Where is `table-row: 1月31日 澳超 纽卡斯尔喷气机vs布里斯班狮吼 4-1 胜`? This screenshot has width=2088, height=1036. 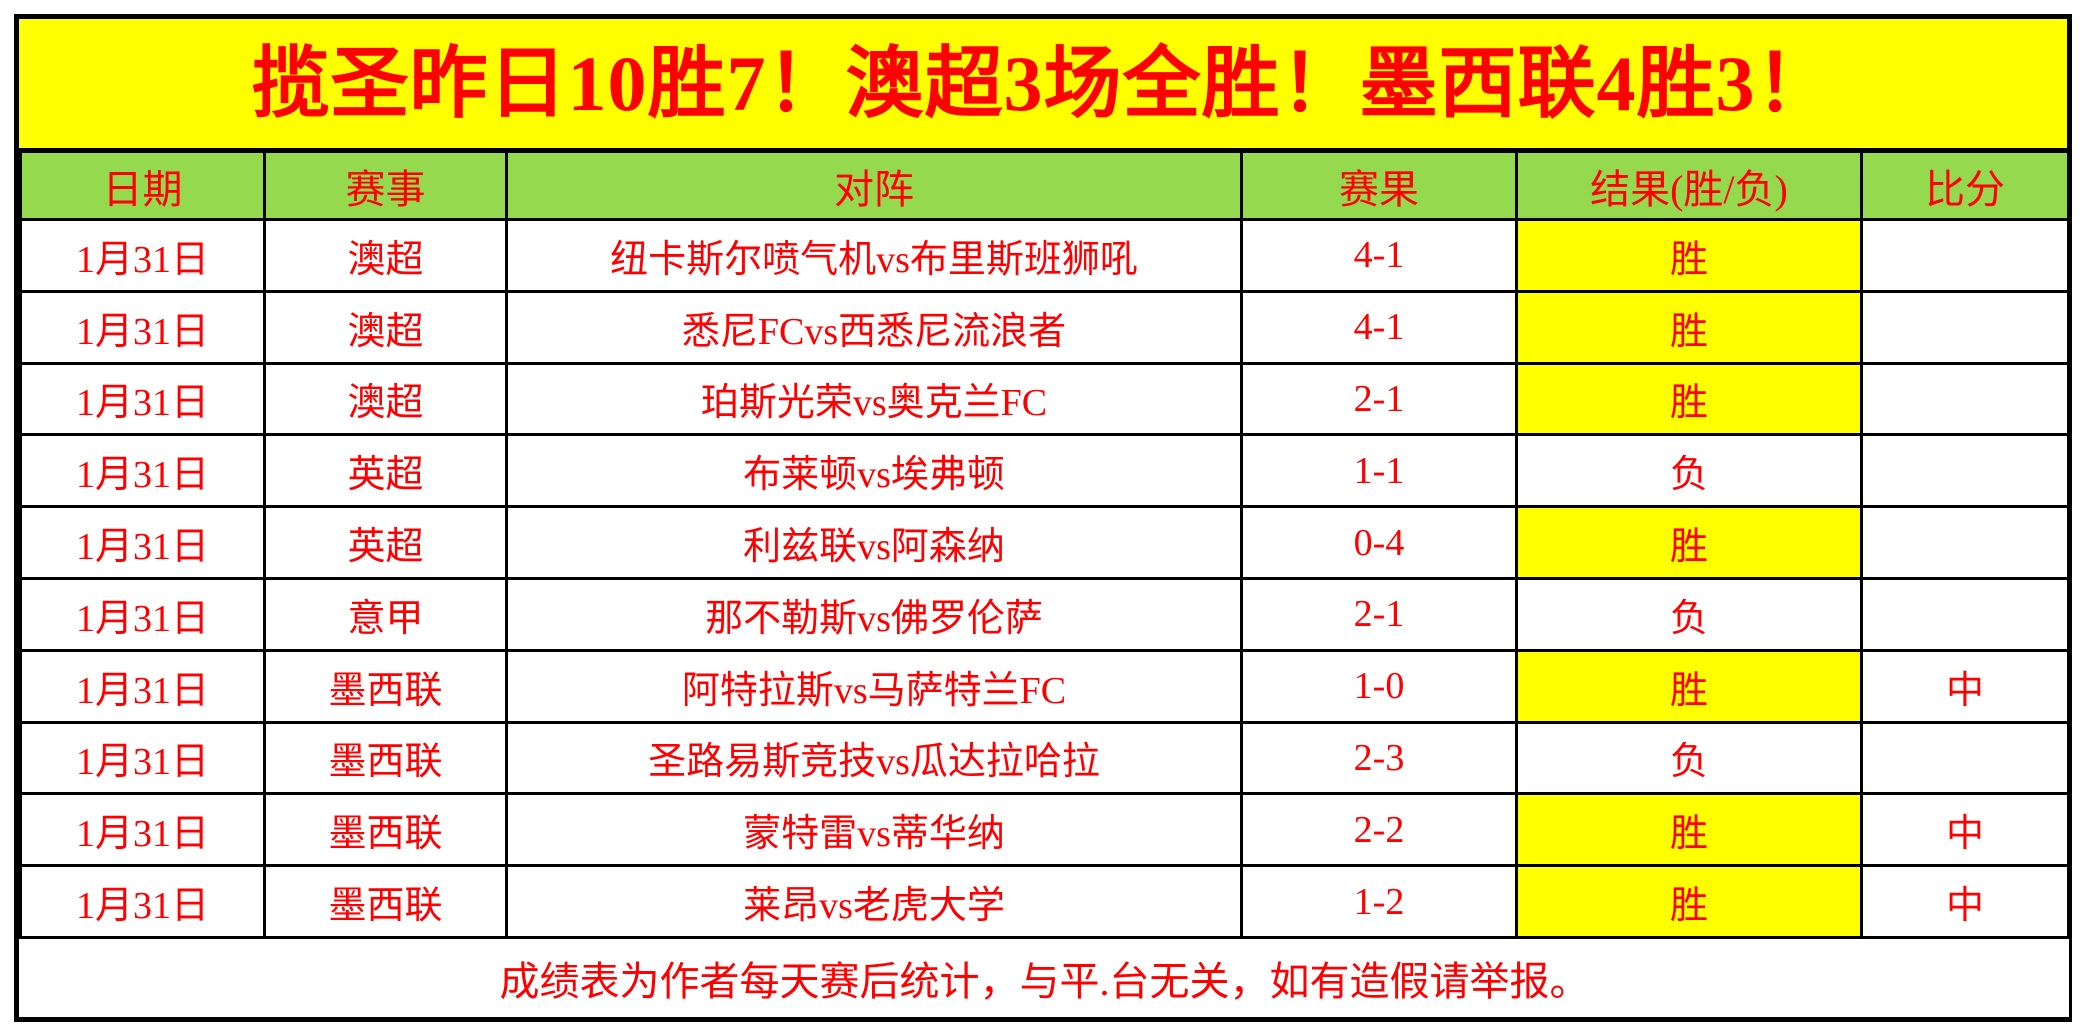 table-row: 1月31日 澳超 纽卡斯尔喷气机vs布里斯班狮吼 4-1 胜 is located at coordinates (1044, 255).